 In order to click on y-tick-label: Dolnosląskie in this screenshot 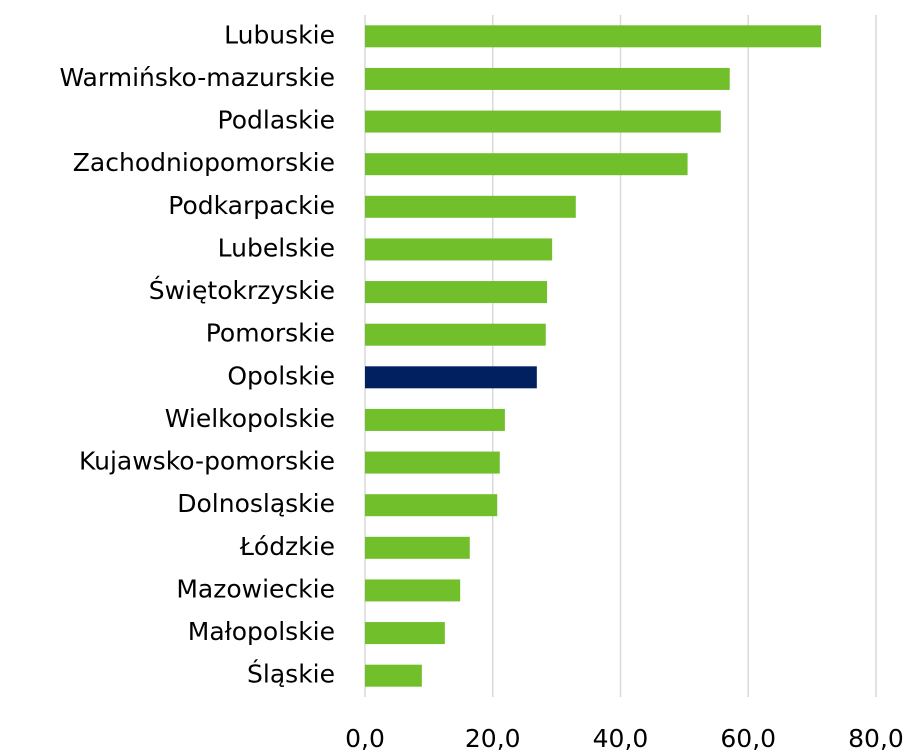, I will do `click(256, 503)`.